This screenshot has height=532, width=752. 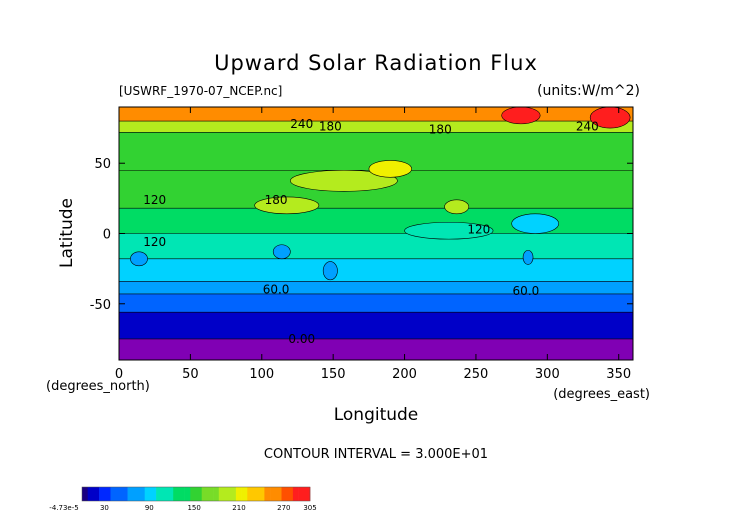 I want to click on x-tick-label: 0, so click(x=119, y=374).